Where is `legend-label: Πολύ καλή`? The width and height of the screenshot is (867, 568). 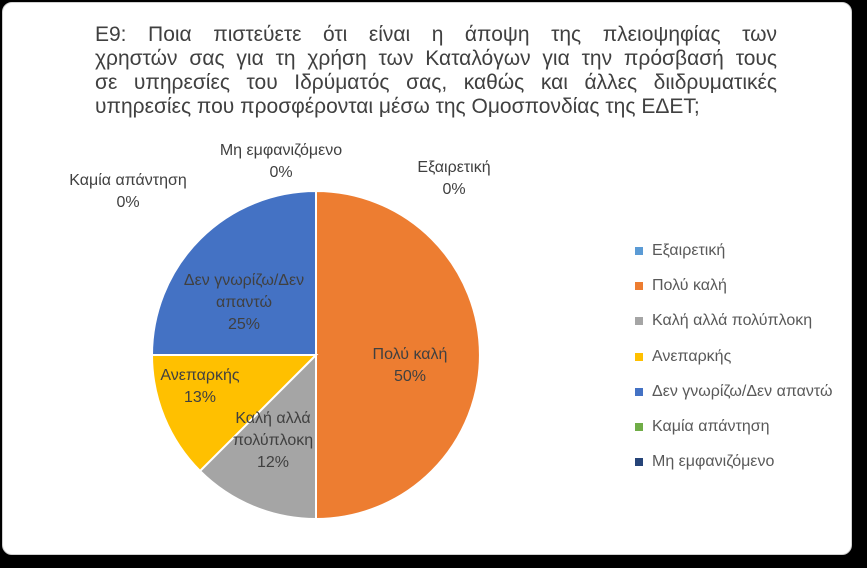 legend-label: Πολύ καλή is located at coordinates (689, 286).